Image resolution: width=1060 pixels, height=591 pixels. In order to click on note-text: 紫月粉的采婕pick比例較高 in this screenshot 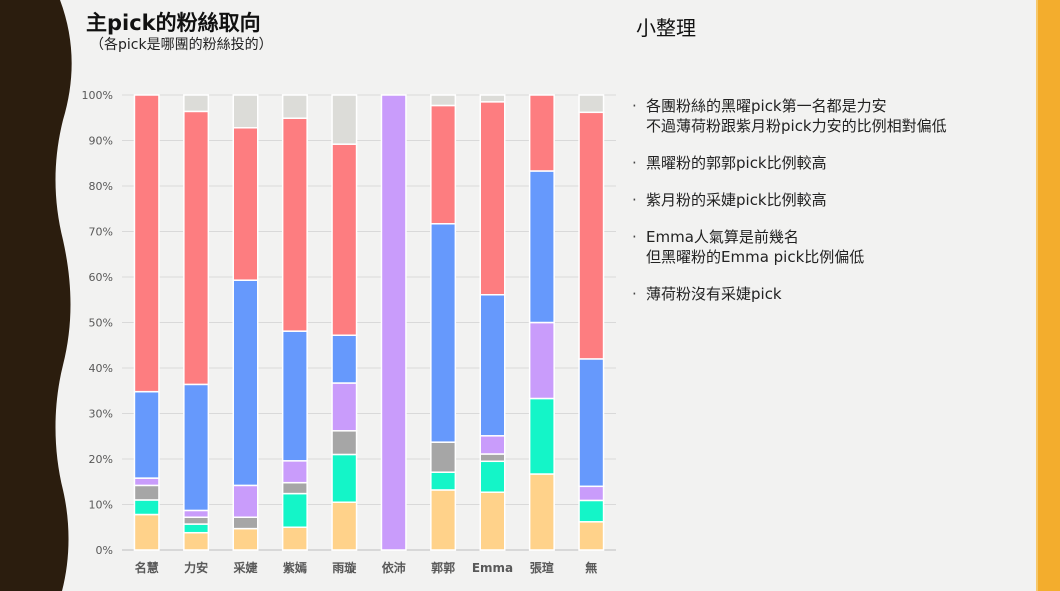, I will do `click(736, 200)`.